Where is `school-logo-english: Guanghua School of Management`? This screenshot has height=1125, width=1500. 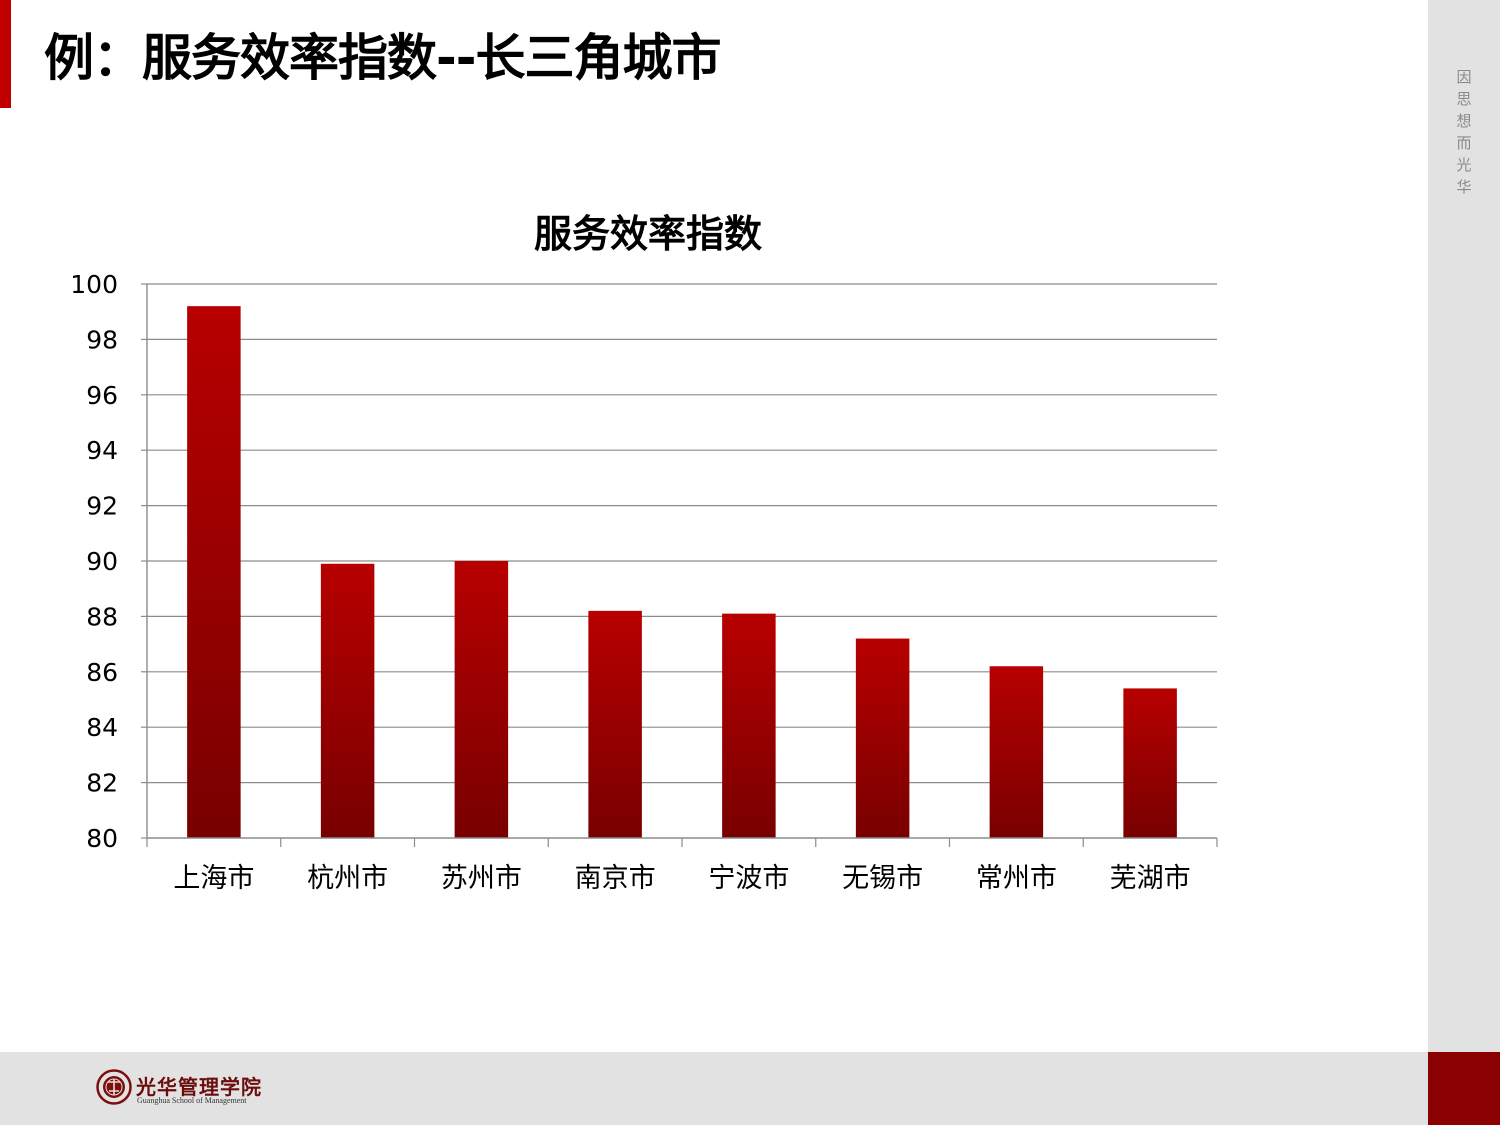
school-logo-english: Guanghua School of Management is located at coordinates (192, 1100).